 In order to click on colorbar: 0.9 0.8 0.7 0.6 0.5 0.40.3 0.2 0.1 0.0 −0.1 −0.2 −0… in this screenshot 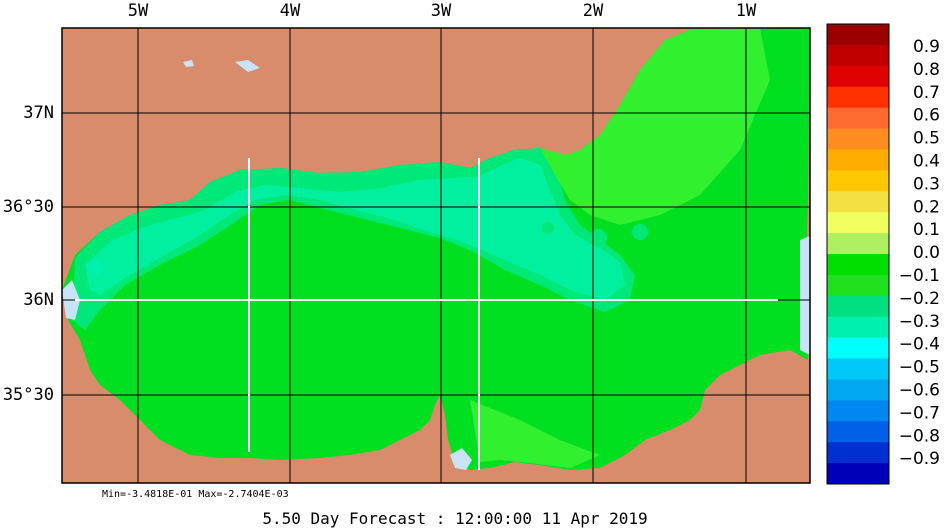, I will do `click(883, 254)`.